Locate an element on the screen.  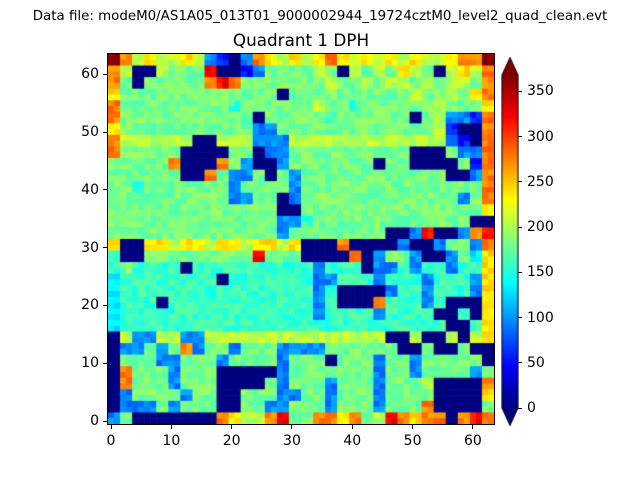
y-axis-tick-label: 40 is located at coordinates (90, 189).